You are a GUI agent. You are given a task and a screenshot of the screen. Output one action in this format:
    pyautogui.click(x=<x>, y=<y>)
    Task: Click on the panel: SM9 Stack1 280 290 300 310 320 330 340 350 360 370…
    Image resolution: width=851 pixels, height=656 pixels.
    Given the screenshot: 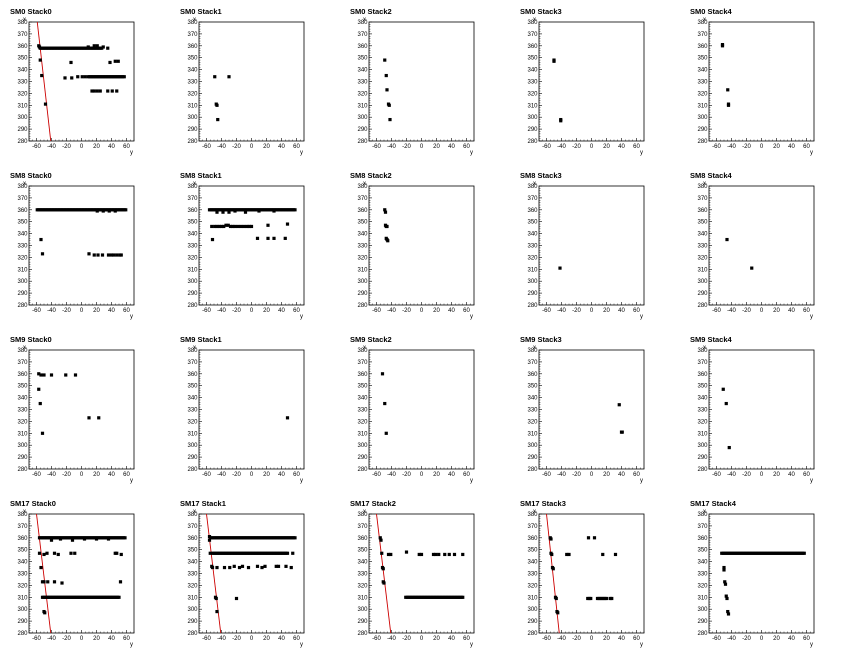 What is the action you would take?
    pyautogui.click(x=242, y=409)
    